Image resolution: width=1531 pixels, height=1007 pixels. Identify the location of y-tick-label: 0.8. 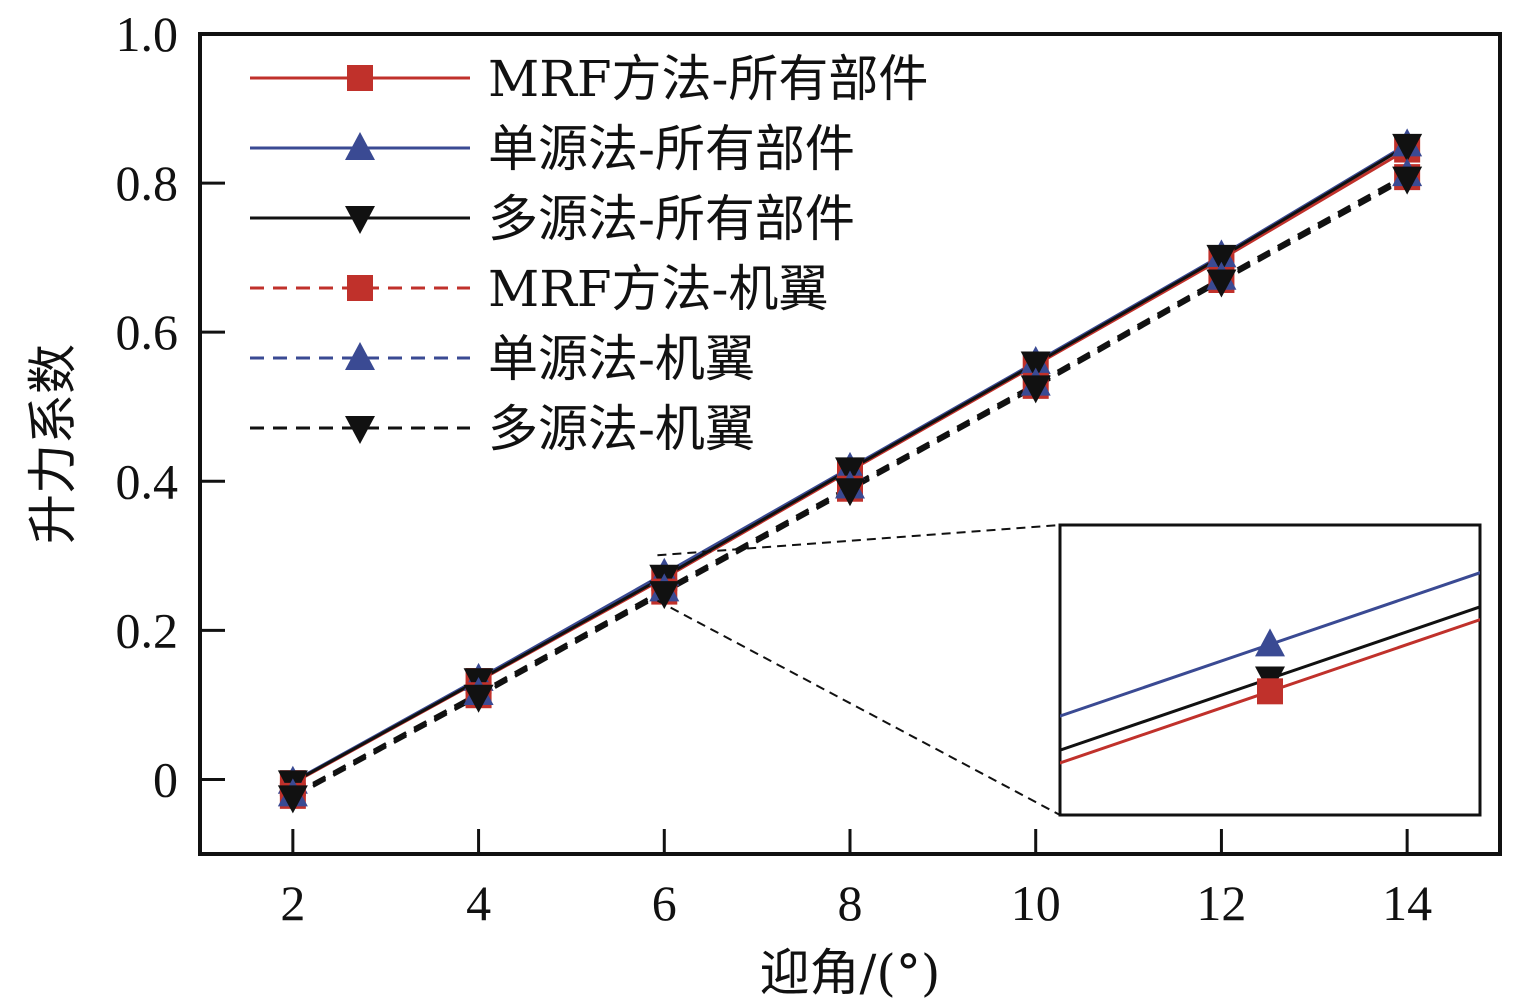
(147, 183).